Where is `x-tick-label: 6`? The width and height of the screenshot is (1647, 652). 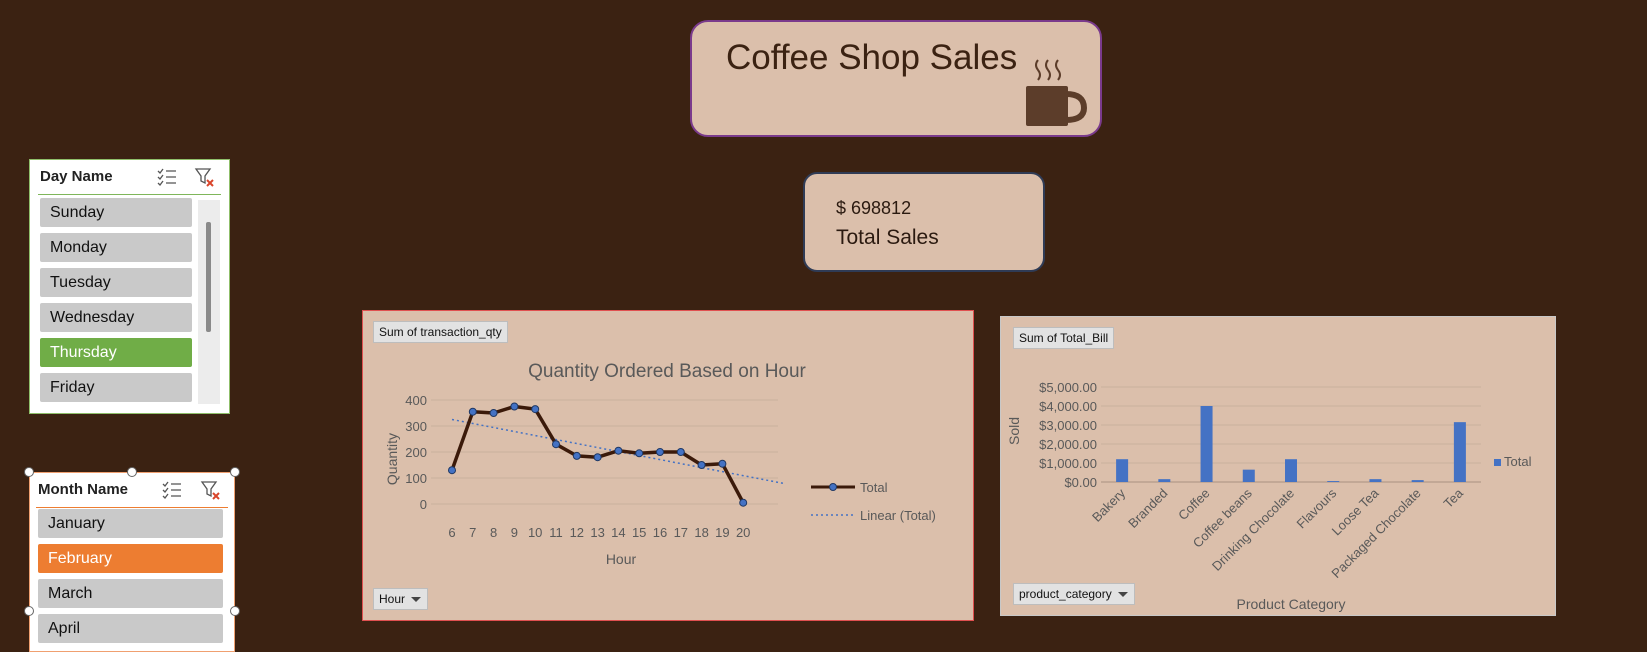
x-tick-label: 6 is located at coordinates (451, 532).